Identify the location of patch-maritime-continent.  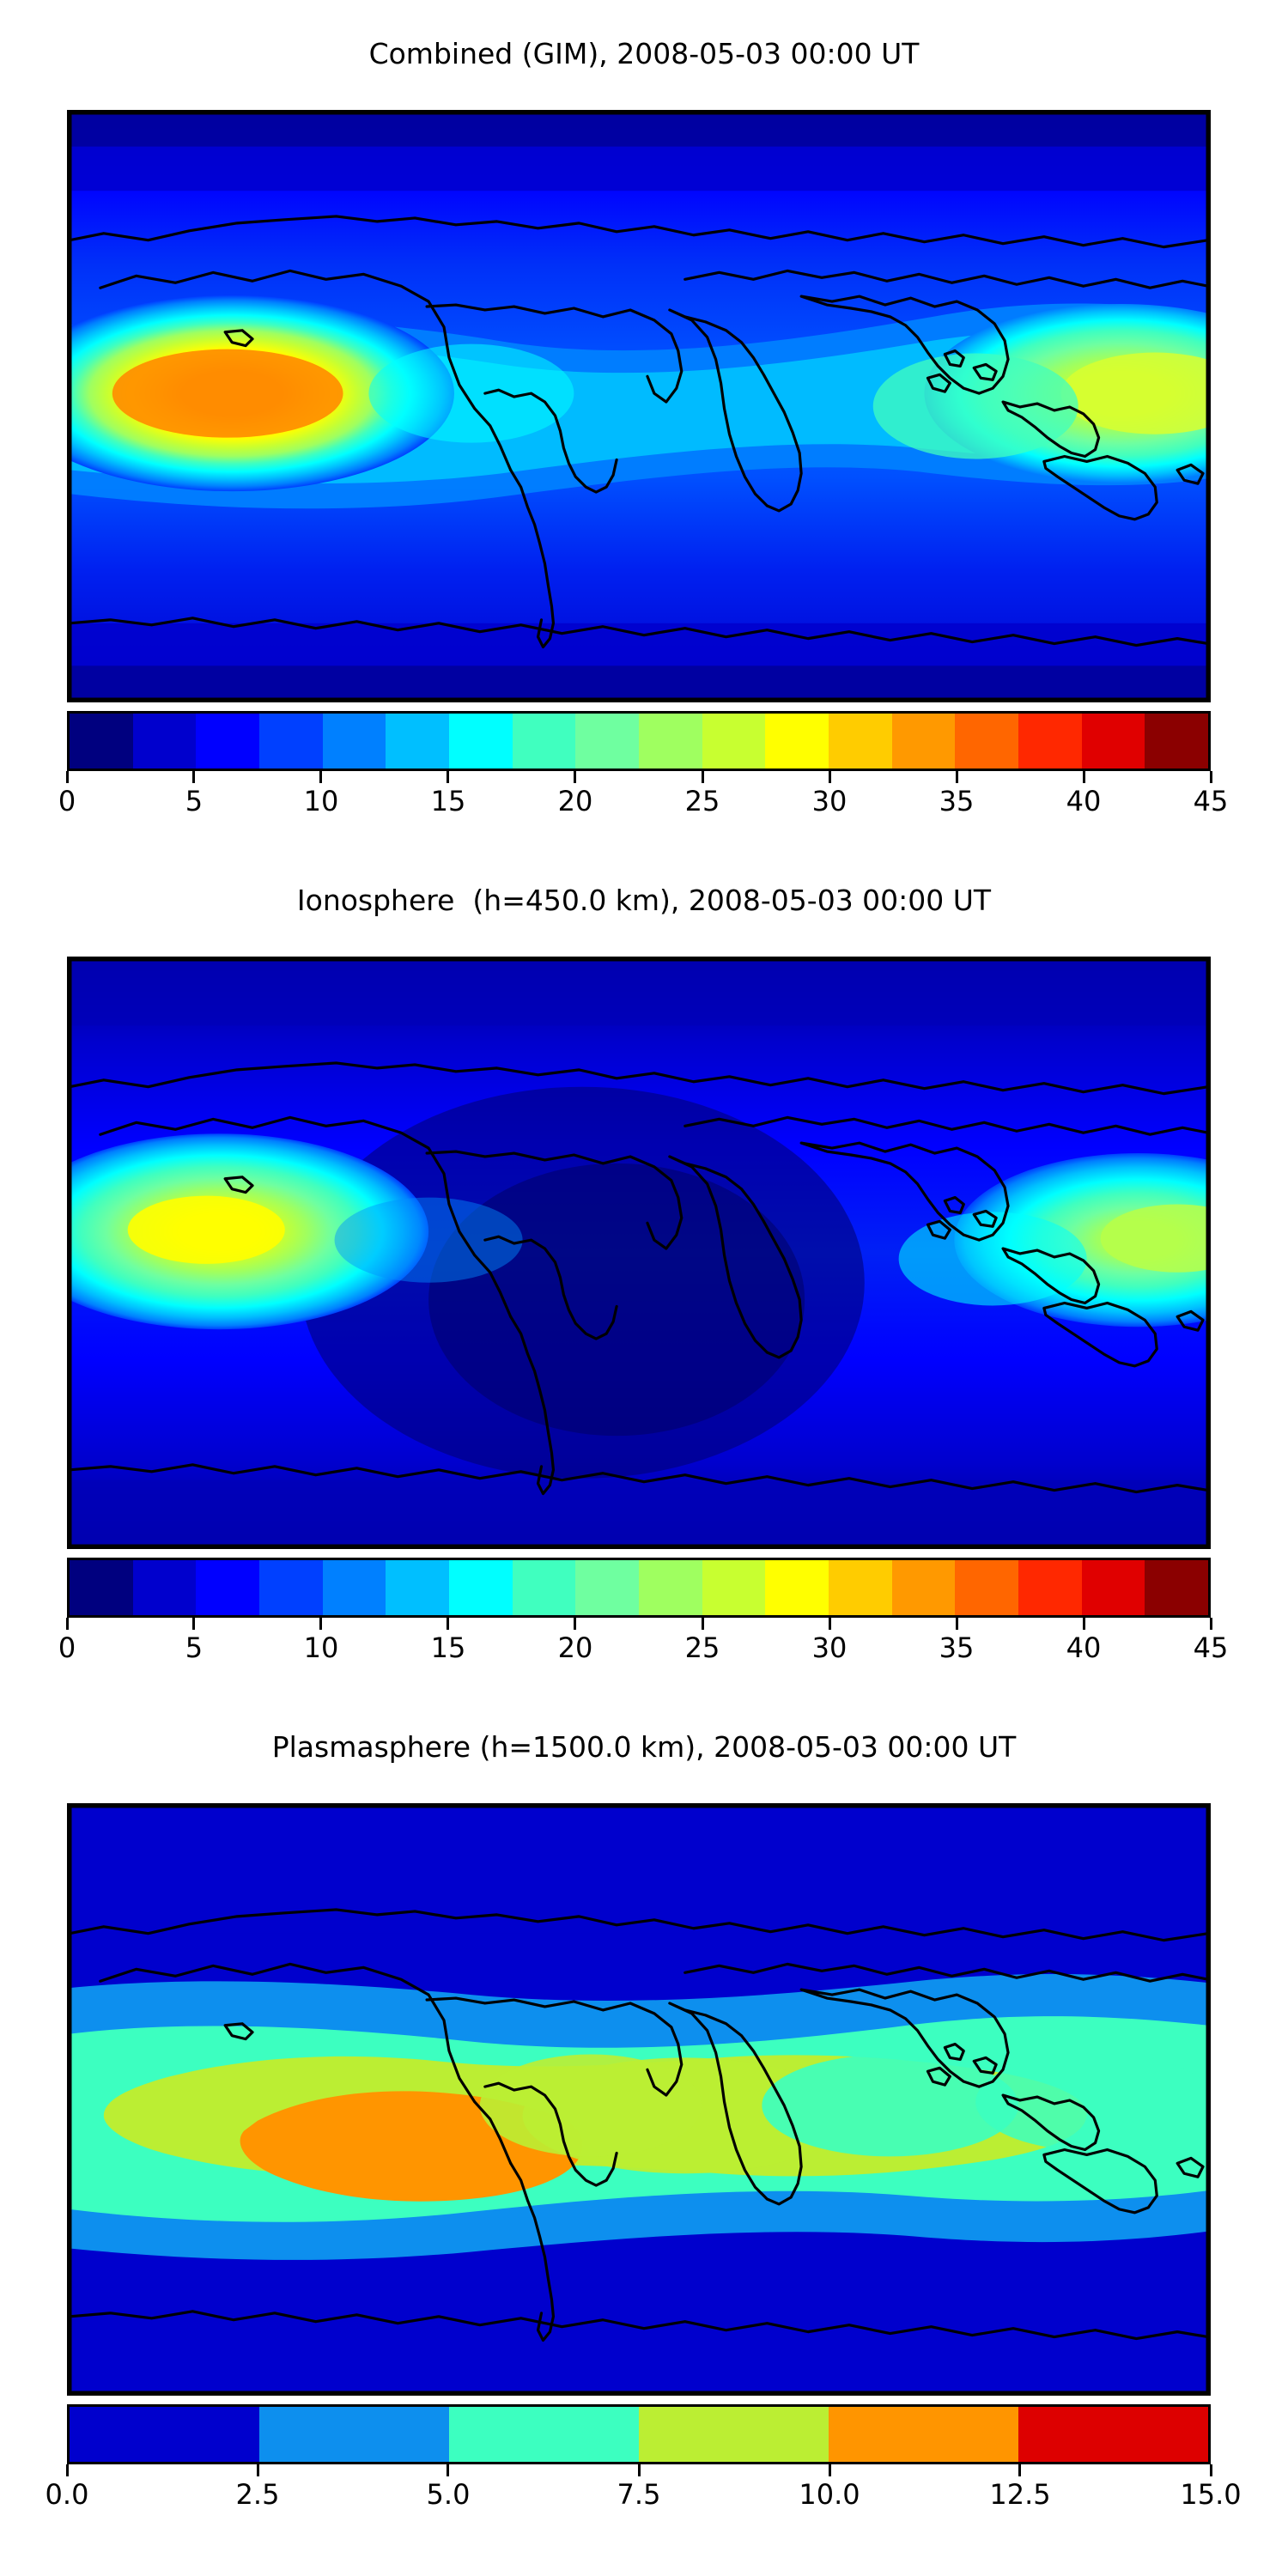
(975, 406).